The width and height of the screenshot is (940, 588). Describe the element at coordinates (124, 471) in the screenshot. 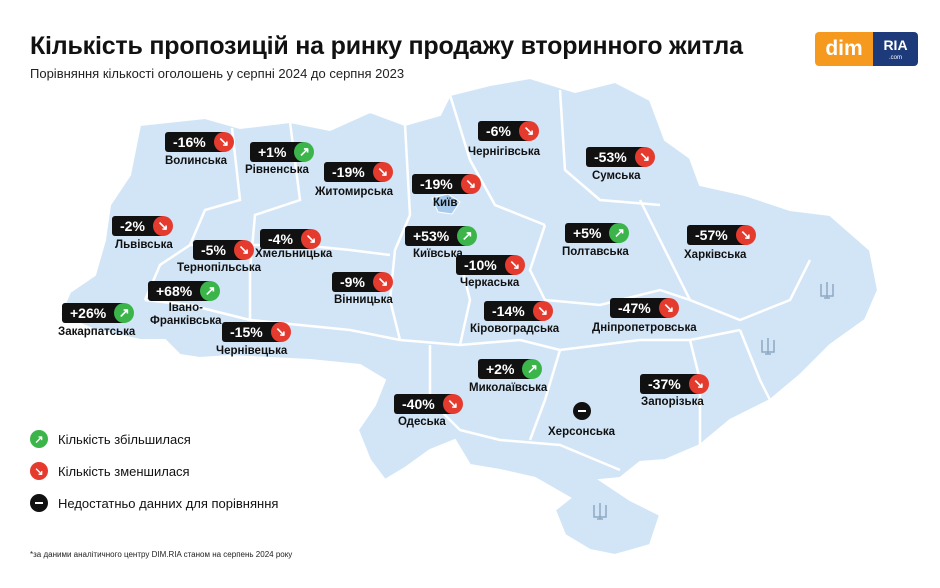

I see `legend-decrease-label: Кількість зменшилася` at that location.